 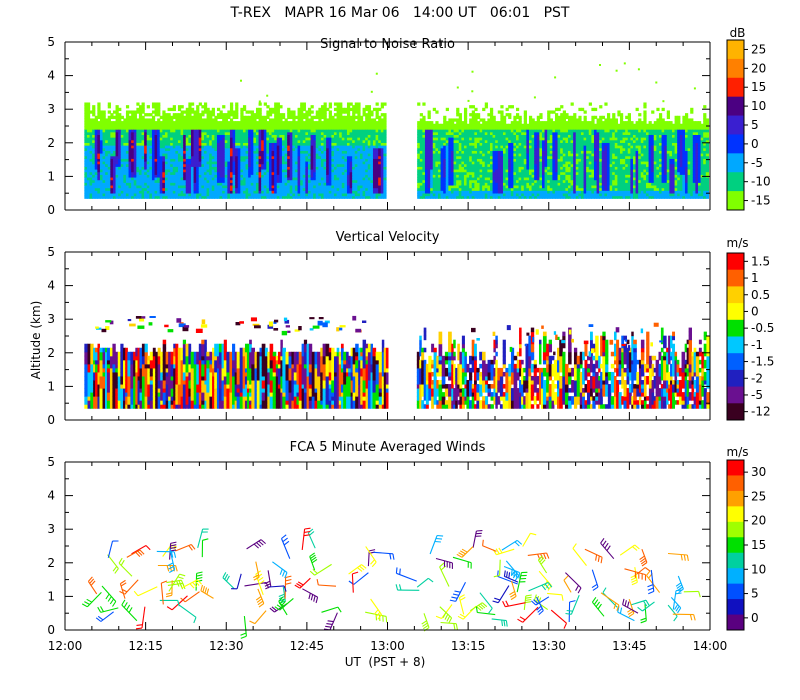 I want to click on y-tick-label: 4, so click(x=51, y=286).